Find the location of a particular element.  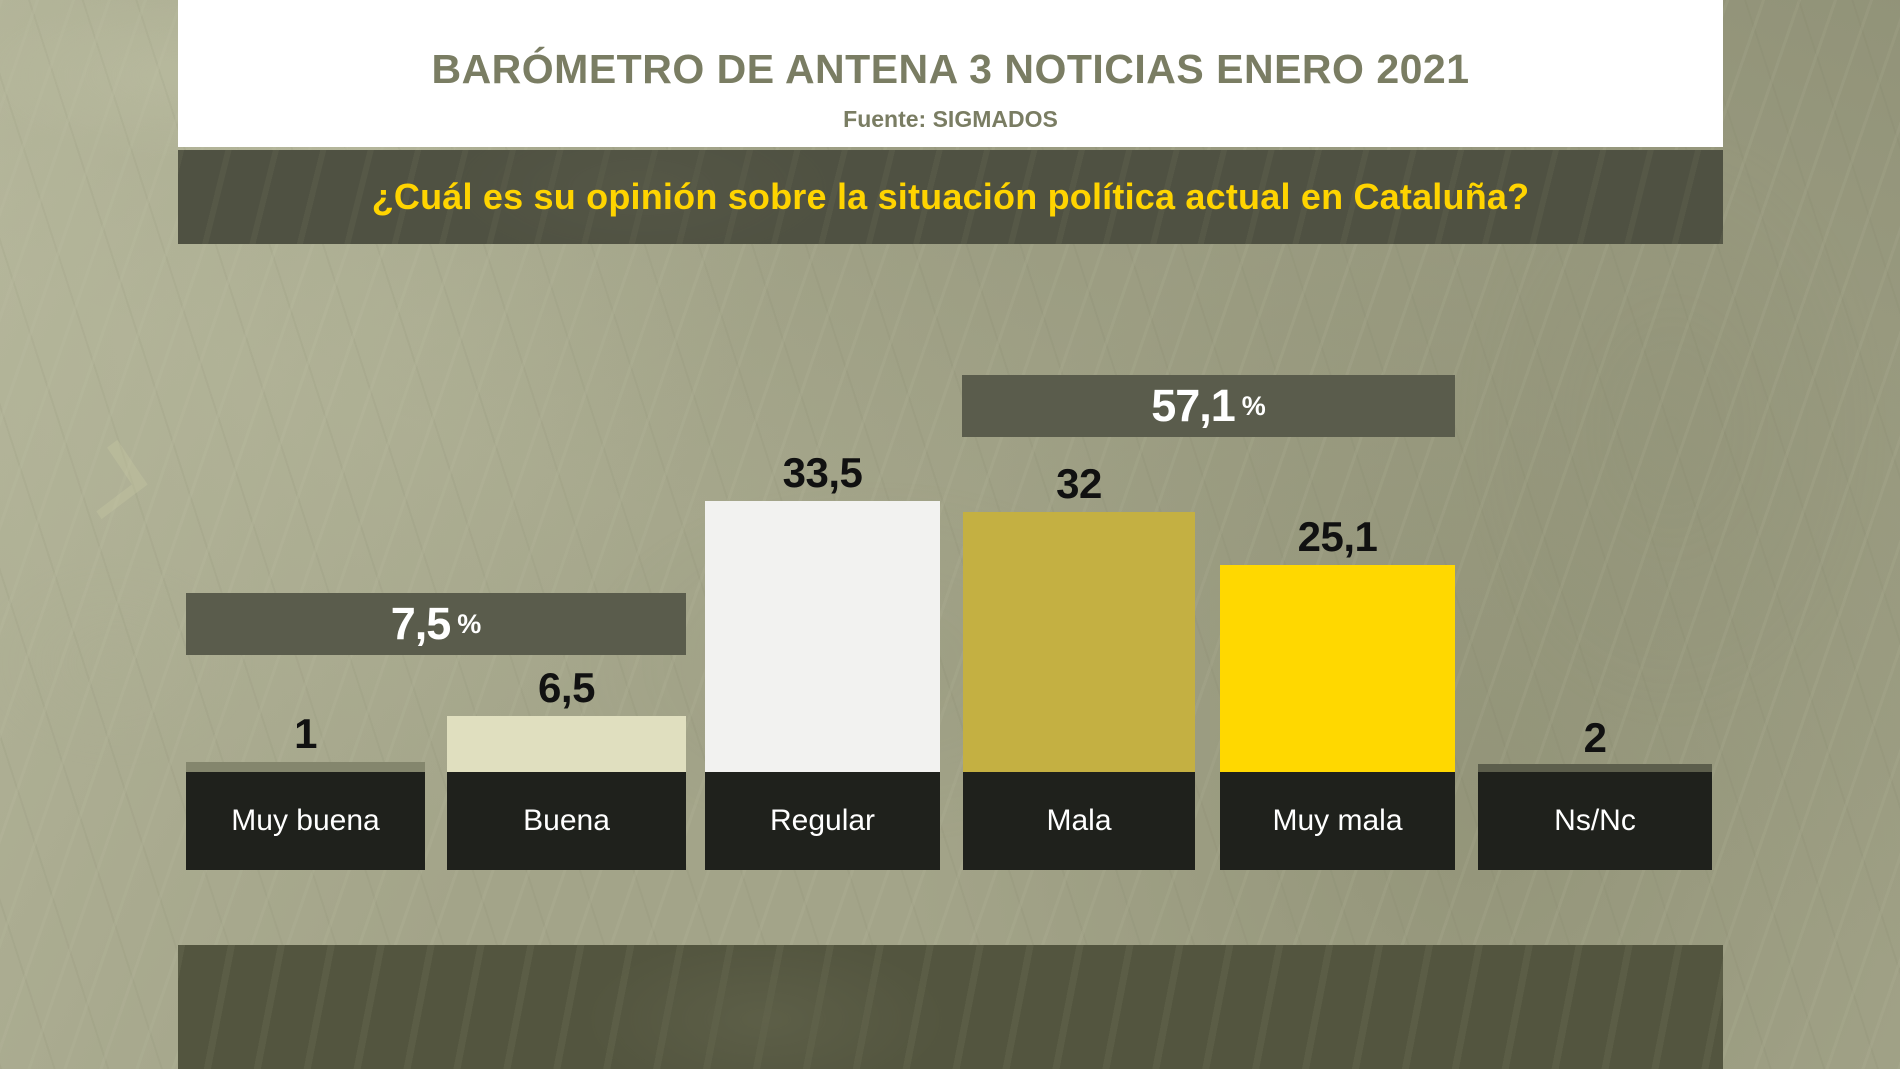

bar-value-nsnc: 2 is located at coordinates (1595, 737).